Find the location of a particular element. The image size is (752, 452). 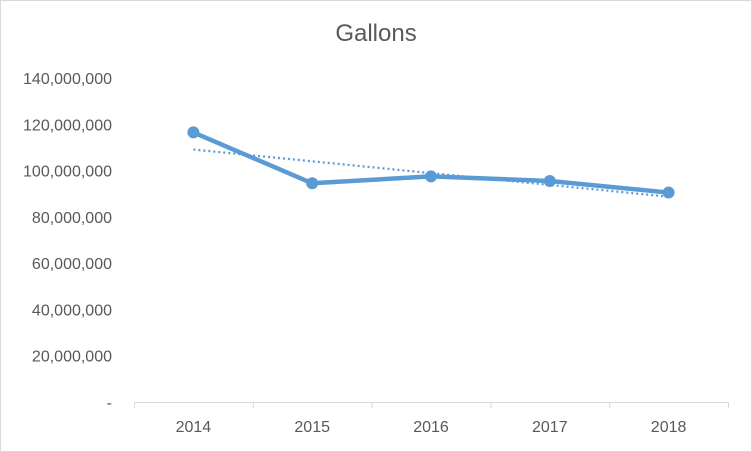

y-tick-label: 140,000,000 is located at coordinates (67, 79).